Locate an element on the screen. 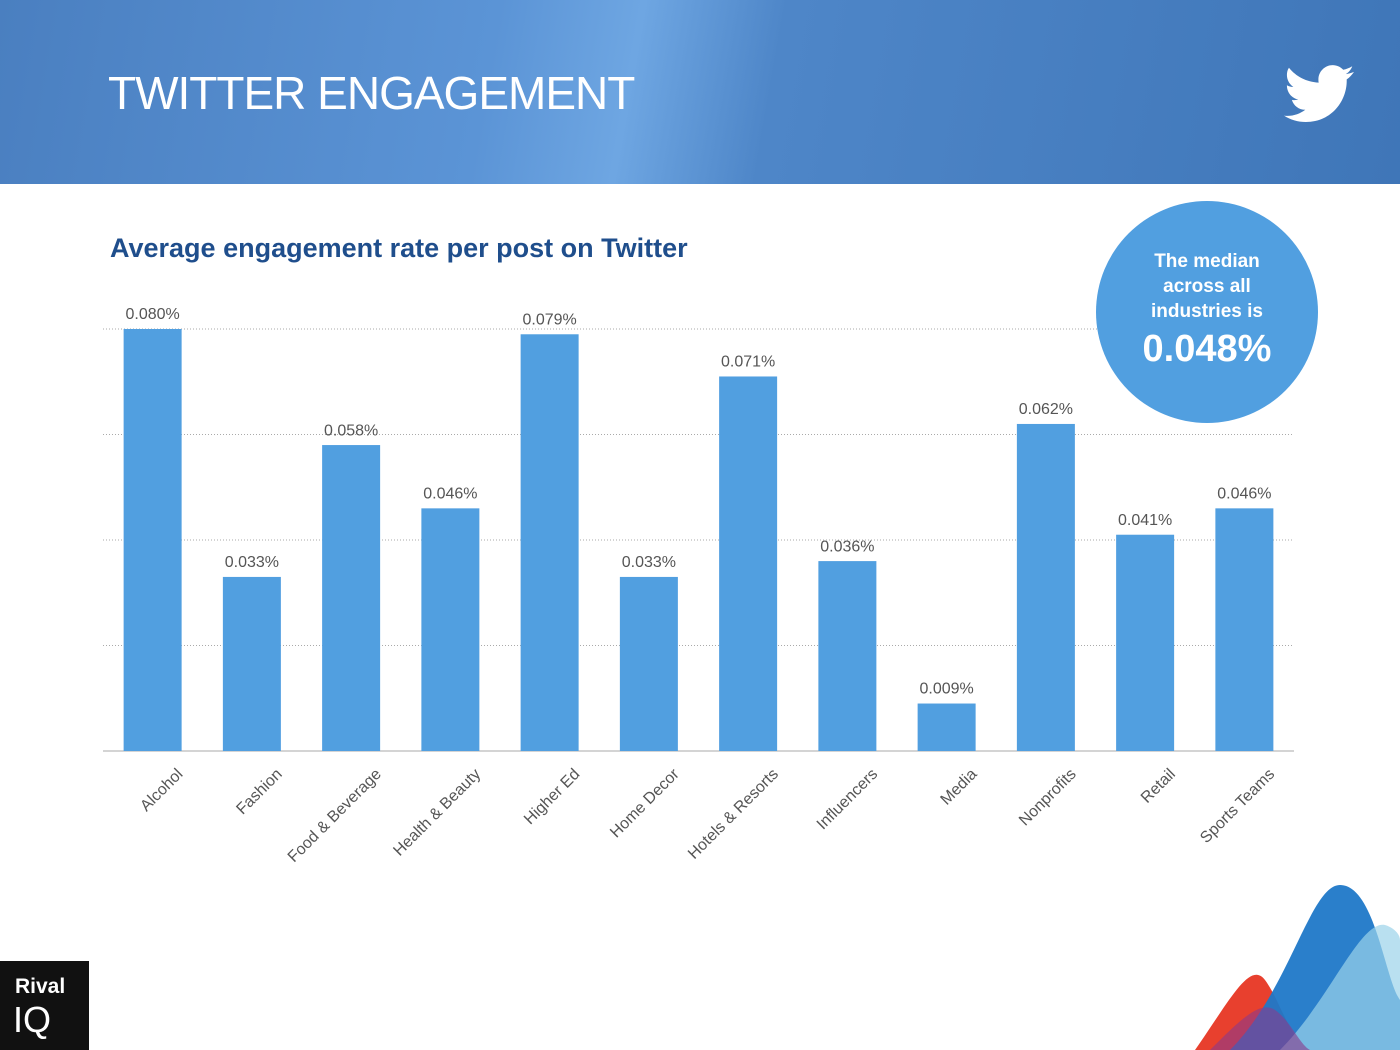  value-label: 0.079% is located at coordinates (549, 319).